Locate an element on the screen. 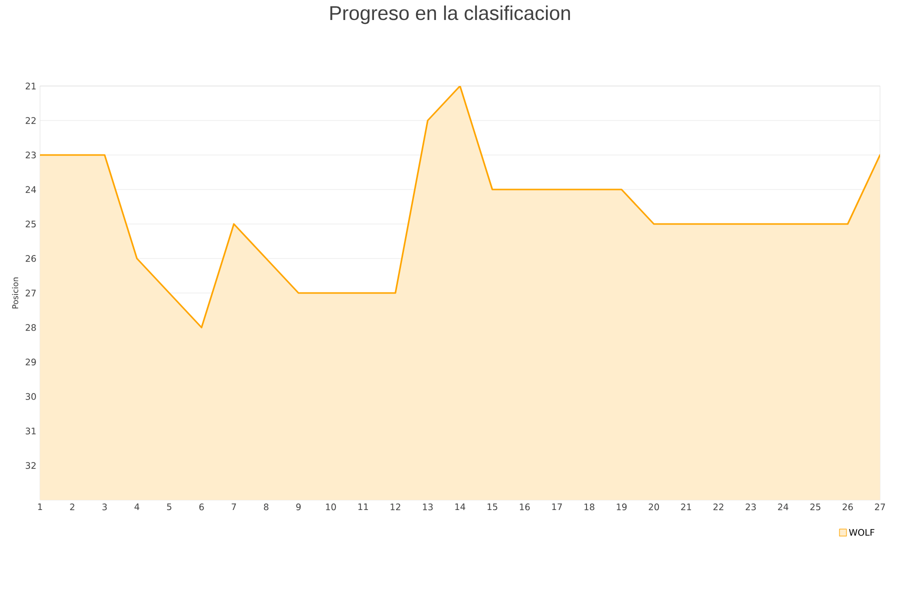 Image resolution: width=900 pixels, height=600 pixels. x-tick-label: 8 is located at coordinates (266, 507).